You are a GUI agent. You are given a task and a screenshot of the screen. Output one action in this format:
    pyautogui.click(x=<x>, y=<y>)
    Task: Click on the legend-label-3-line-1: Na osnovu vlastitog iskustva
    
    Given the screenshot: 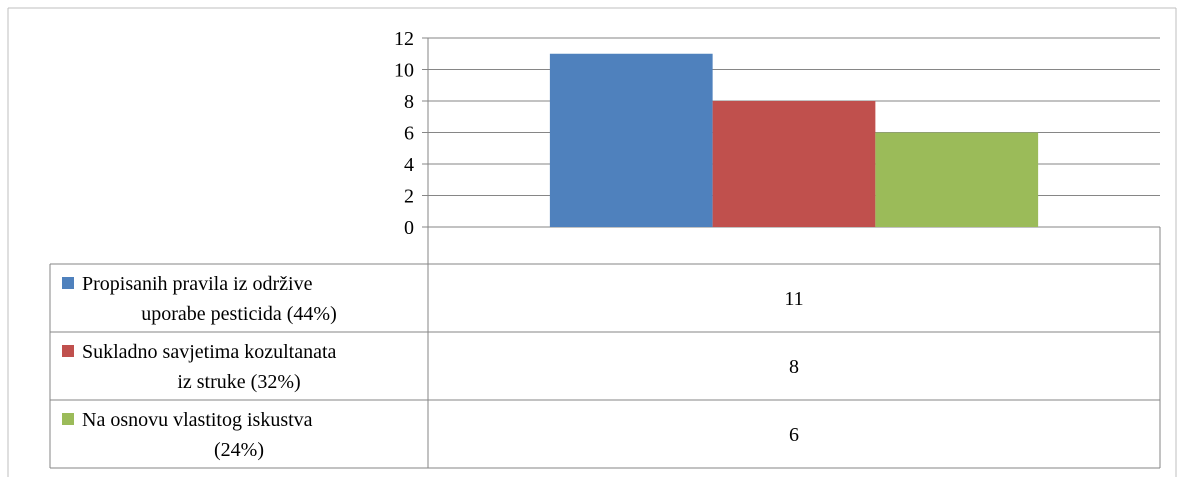 What is the action you would take?
    pyautogui.click(x=197, y=420)
    